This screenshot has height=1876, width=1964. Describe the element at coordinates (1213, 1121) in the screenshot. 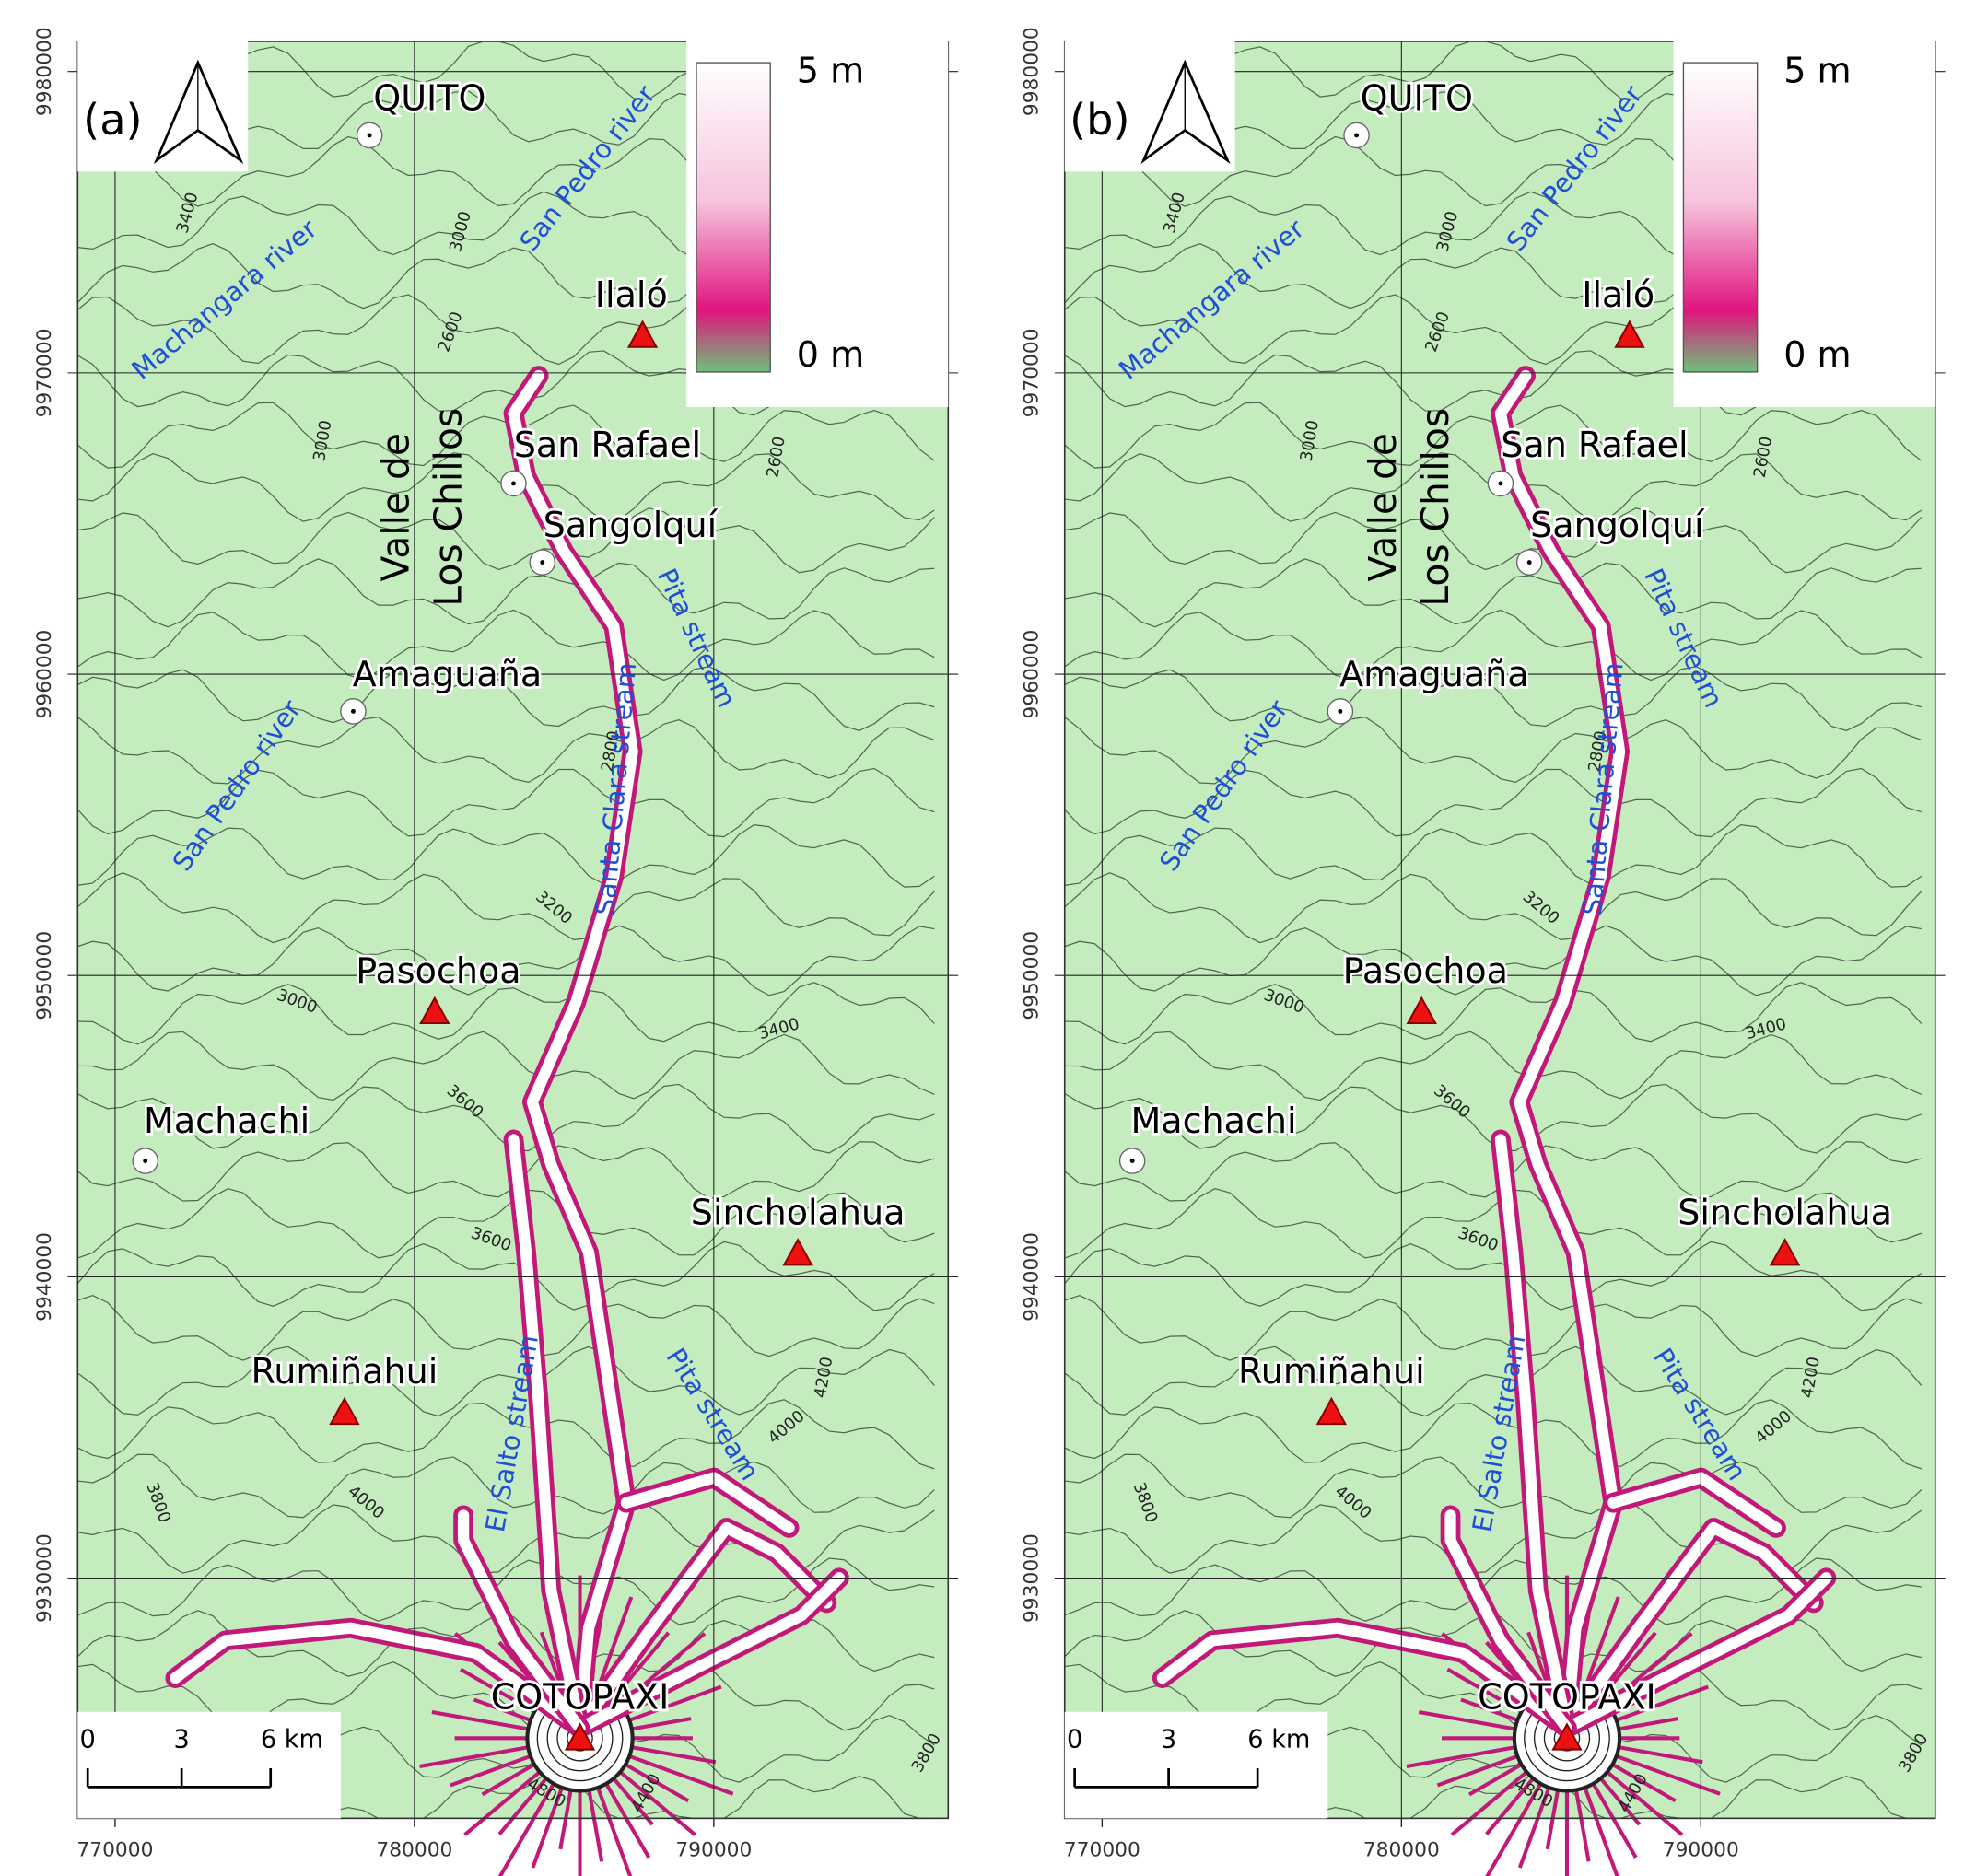

I see `town-label: Machachi` at that location.